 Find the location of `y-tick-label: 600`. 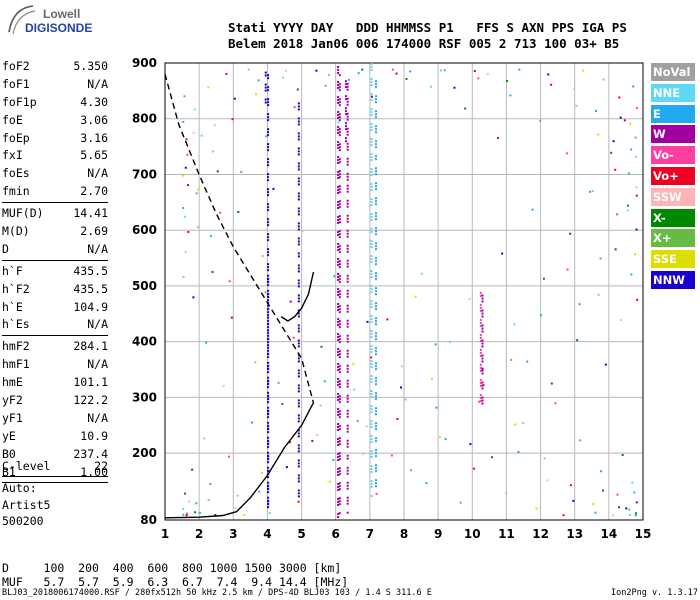

y-tick-label: 600 is located at coordinates (144, 230).